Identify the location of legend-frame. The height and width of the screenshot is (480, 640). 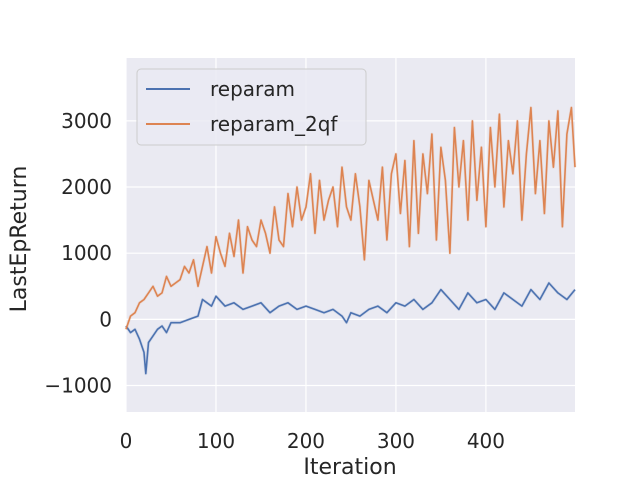
(251, 107).